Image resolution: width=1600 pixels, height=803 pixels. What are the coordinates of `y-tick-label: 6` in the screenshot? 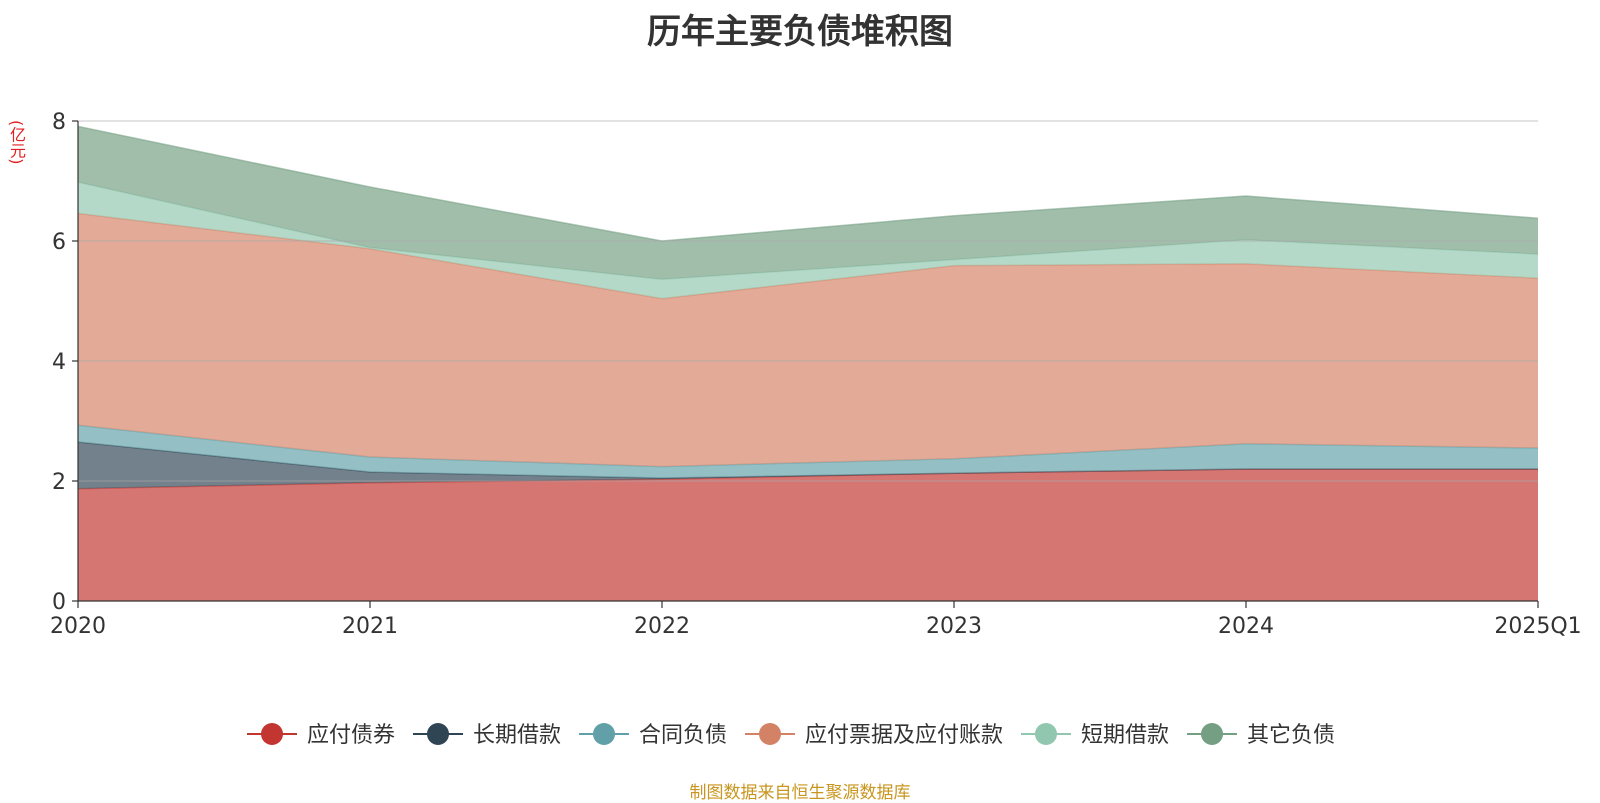 It's located at (59, 242).